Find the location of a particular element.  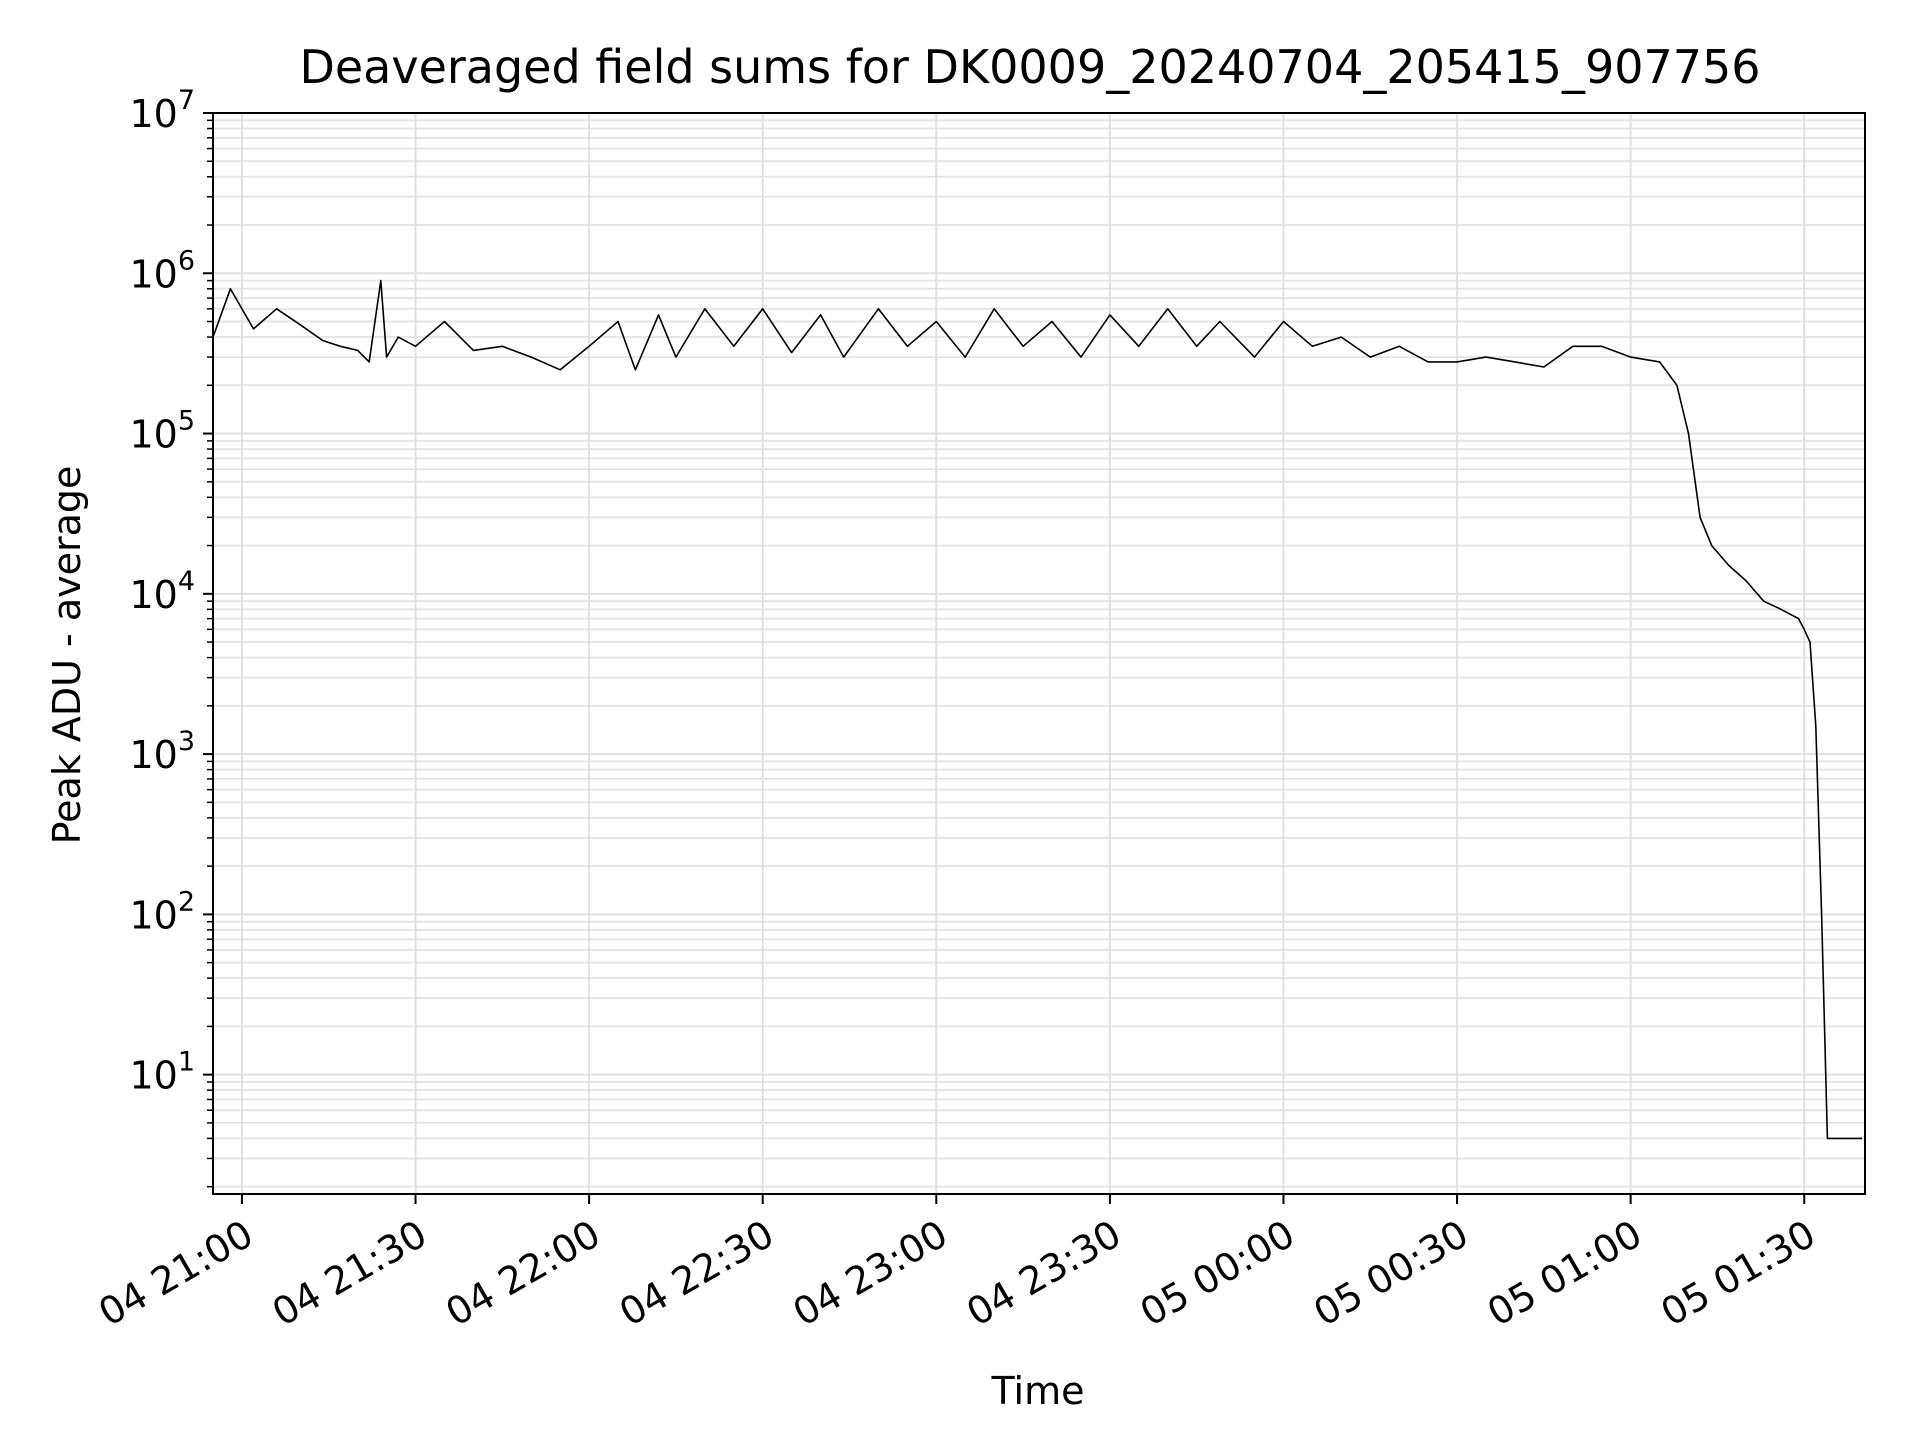

y-tick-label: 10² is located at coordinates (162, 911).